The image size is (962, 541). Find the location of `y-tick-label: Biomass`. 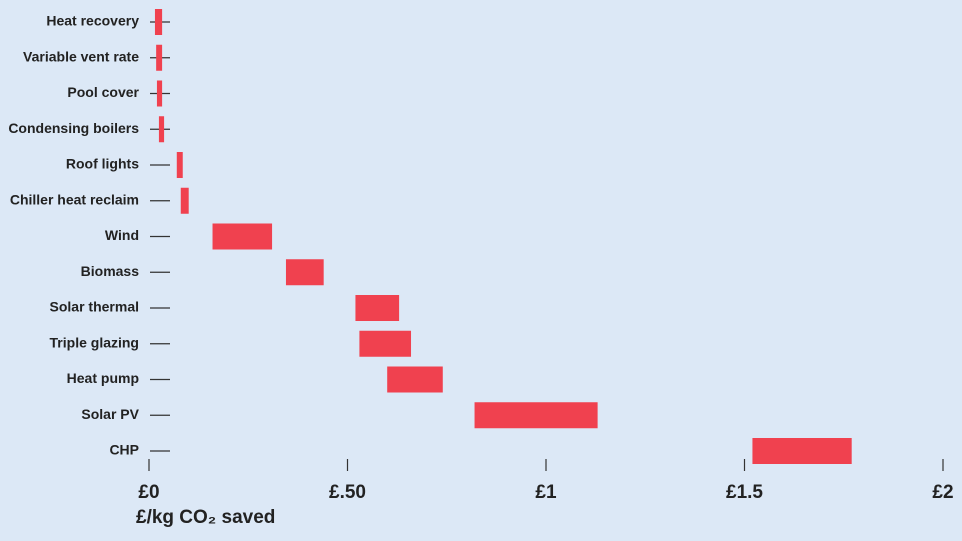

y-tick-label: Biomass is located at coordinates (110, 271).